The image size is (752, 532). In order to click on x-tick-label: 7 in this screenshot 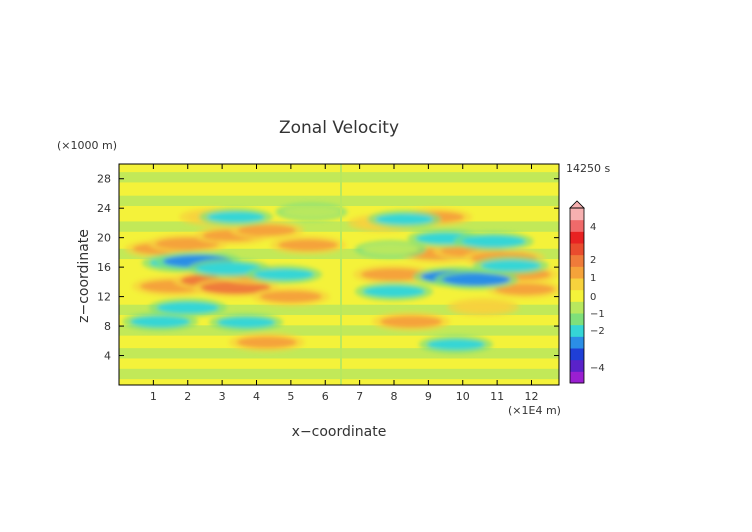, I will do `click(359, 396)`.